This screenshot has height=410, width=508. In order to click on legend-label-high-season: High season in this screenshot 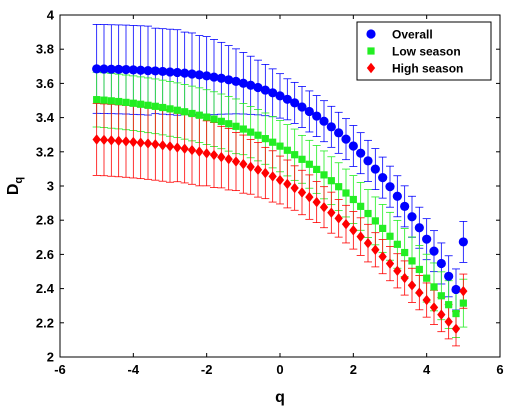, I will do `click(427, 69)`.